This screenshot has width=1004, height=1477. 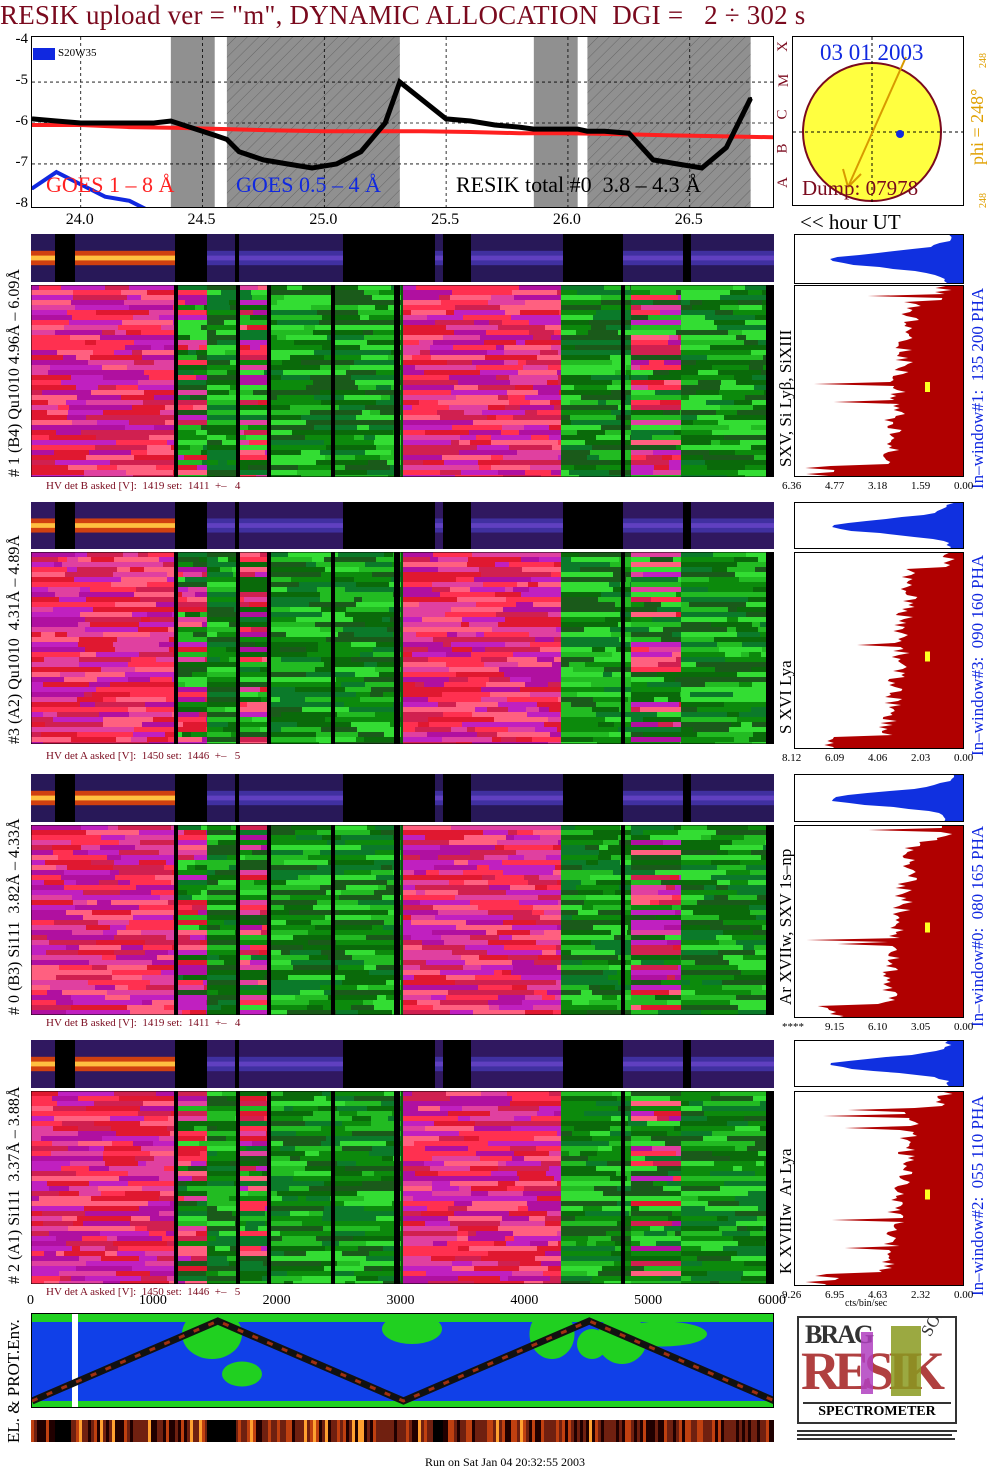 What do you see at coordinates (835, 758) in the screenshot?
I see `cts-tick-label: 6.09` at bounding box center [835, 758].